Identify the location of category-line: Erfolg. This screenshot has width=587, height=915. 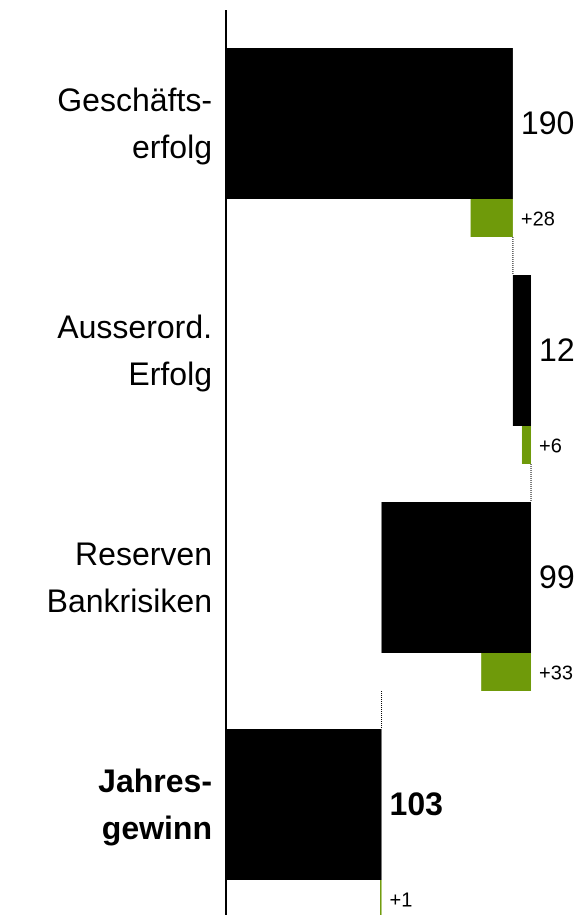
(170, 374).